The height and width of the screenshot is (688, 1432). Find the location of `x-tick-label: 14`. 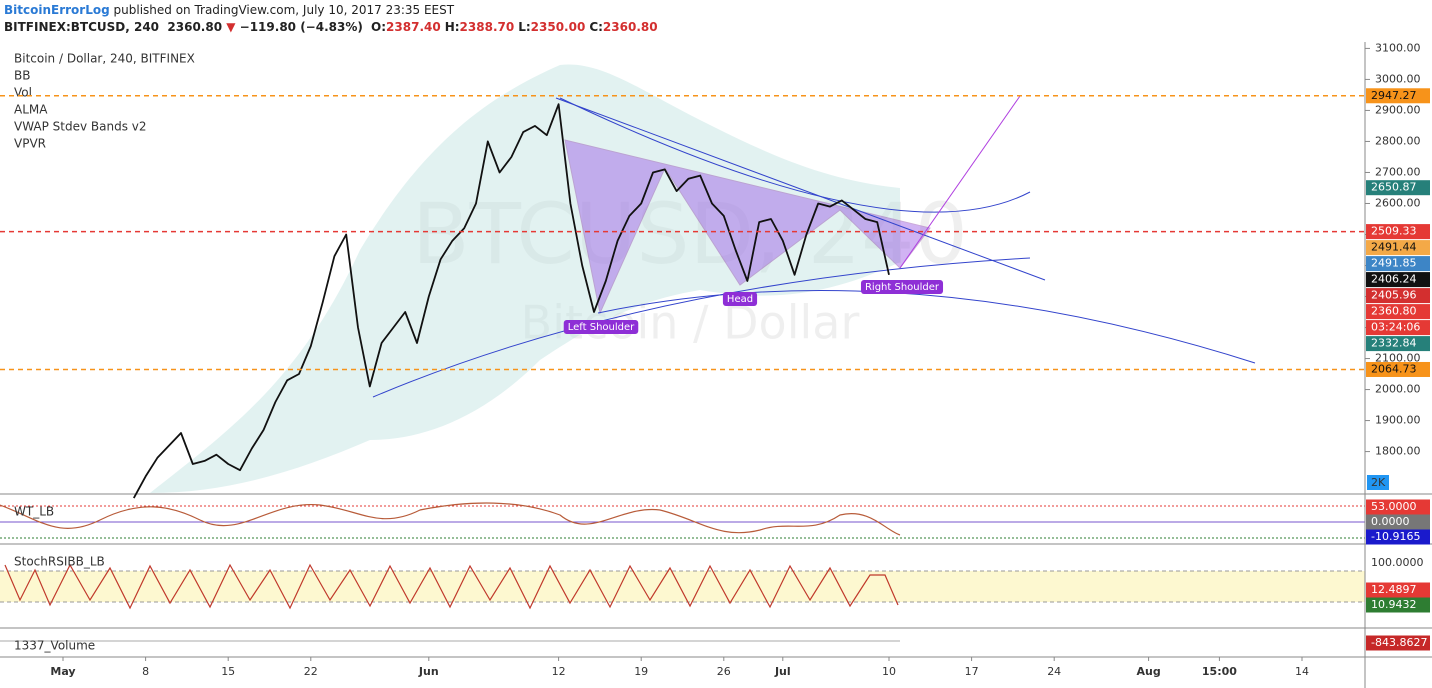

x-tick-label: 14 is located at coordinates (1302, 671).